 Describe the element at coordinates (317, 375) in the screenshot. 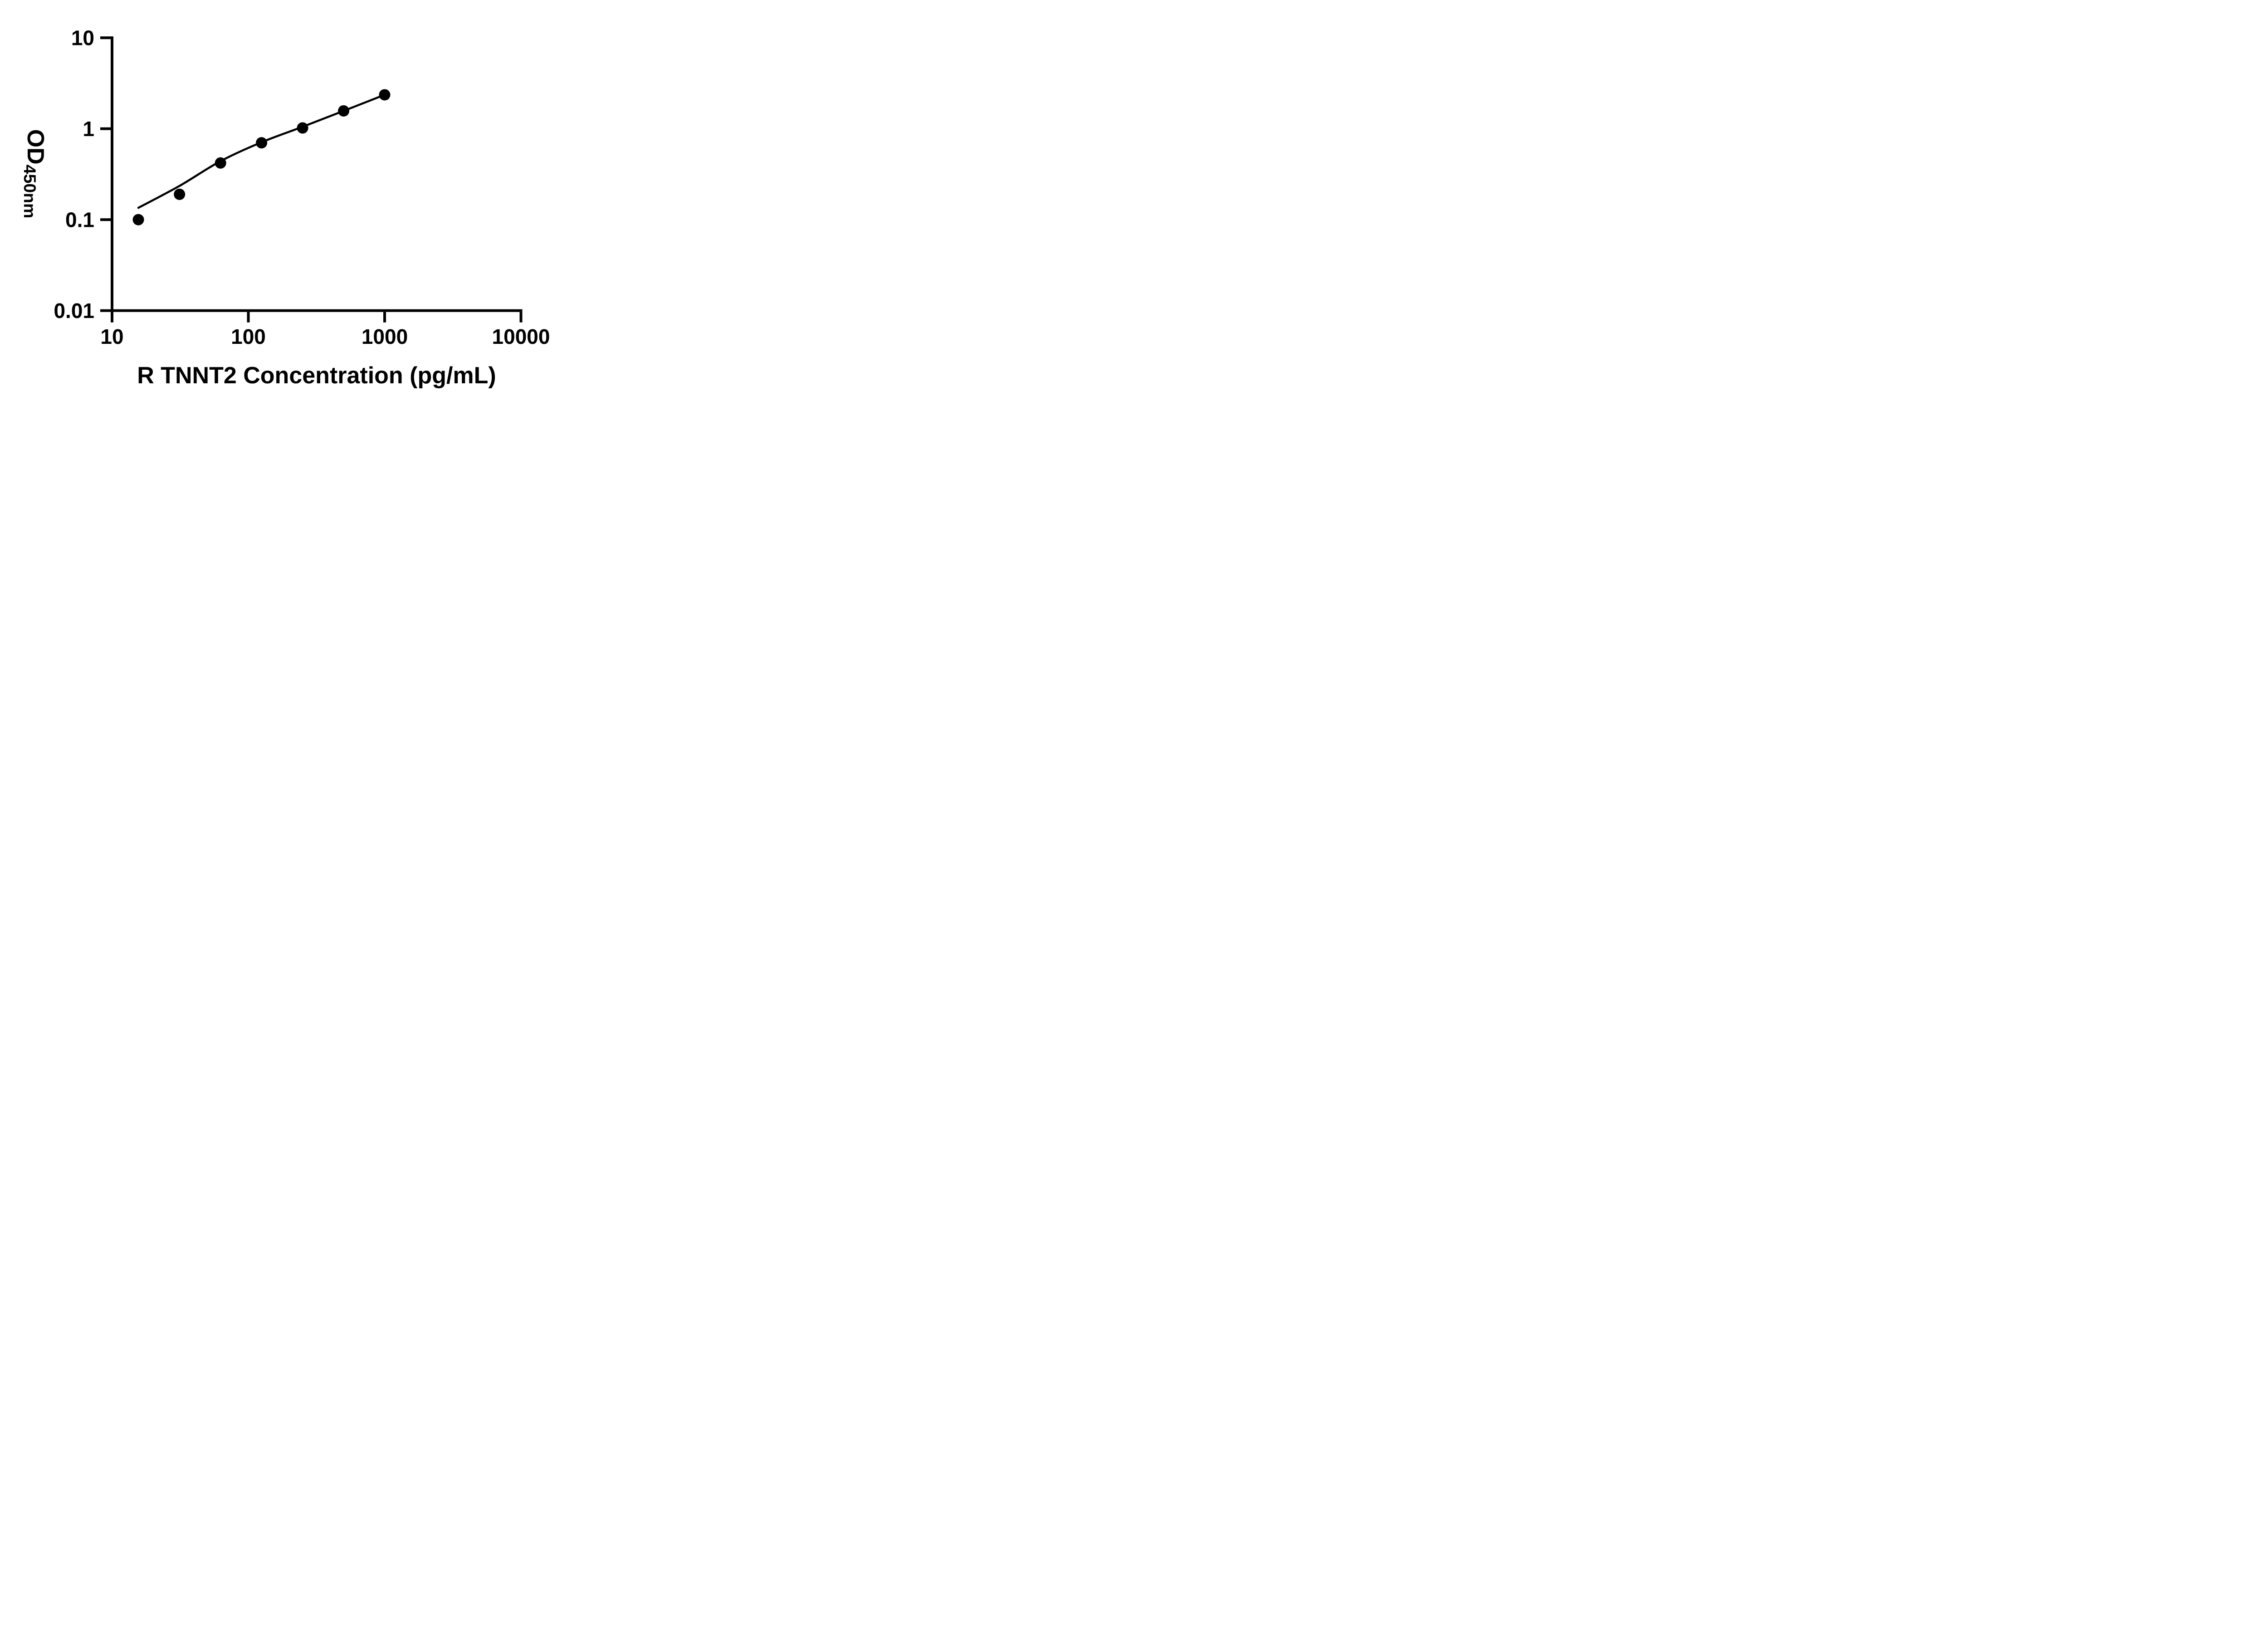

I see `x-axis-title: R TNNT2 Concentration (pg/mL)` at that location.